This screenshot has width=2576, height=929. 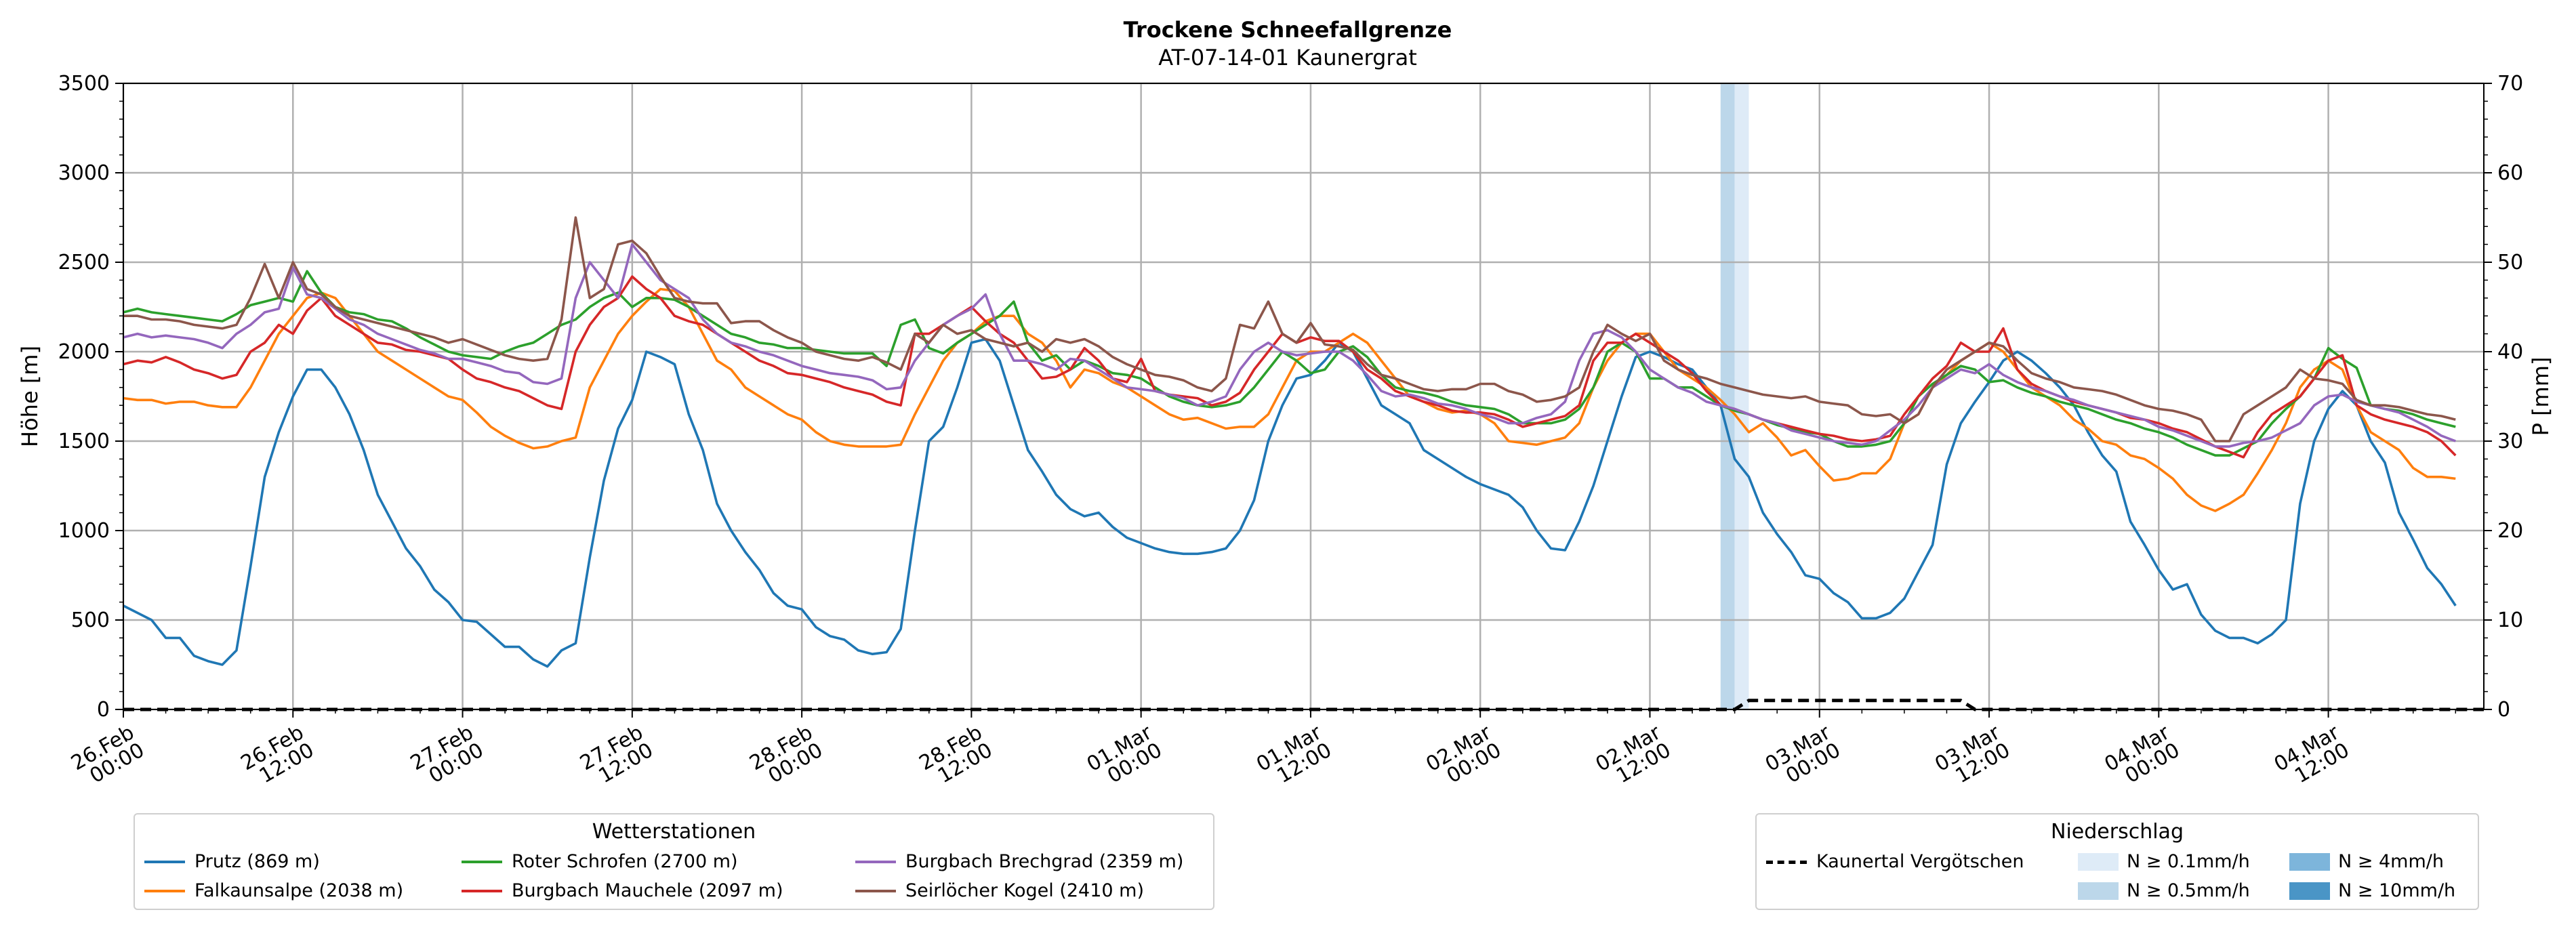 What do you see at coordinates (2397, 890) in the screenshot?
I see `legend-label: N ≥ 10mm/h` at bounding box center [2397, 890].